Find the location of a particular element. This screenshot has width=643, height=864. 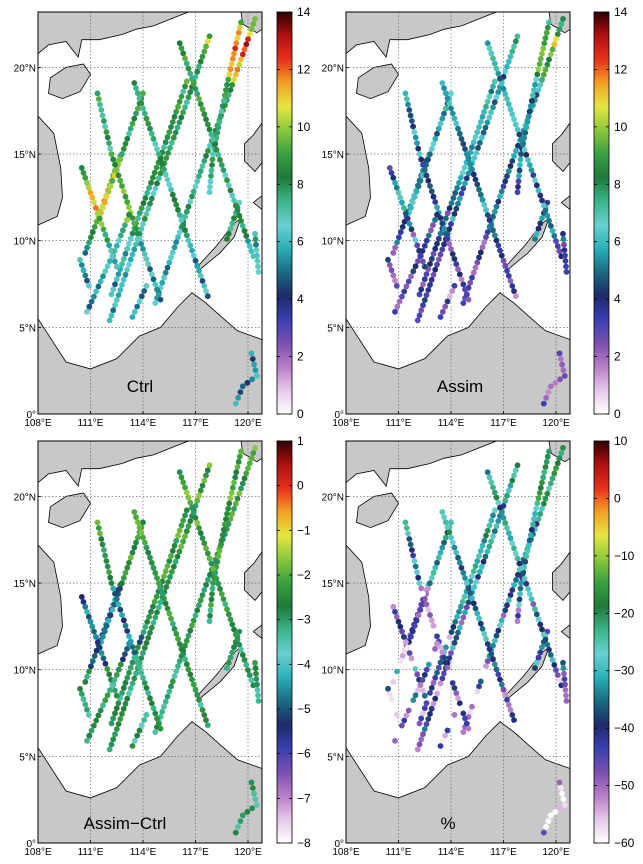

colorbar-tick-label: −5 is located at coordinates (304, 709).